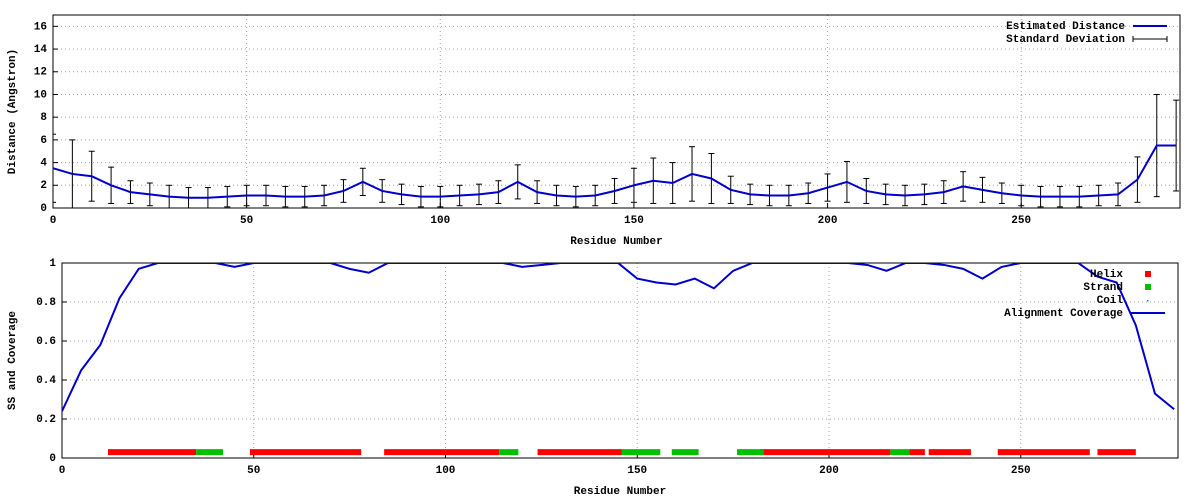 The image size is (1200, 500). I want to click on legend-label: Estimated Distance, so click(1065, 27).